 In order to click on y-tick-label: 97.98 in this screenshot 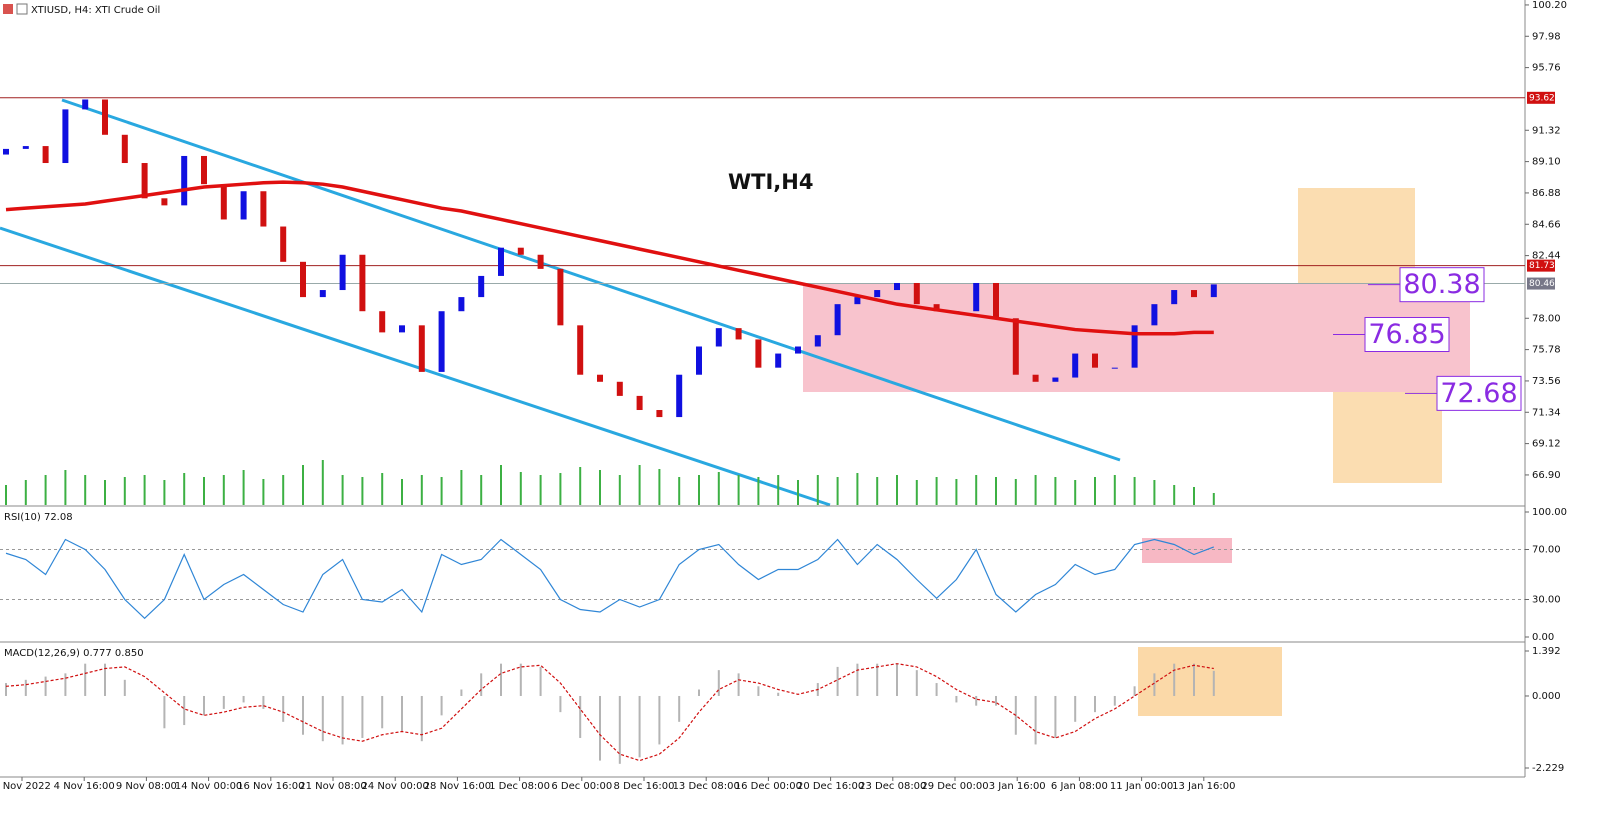, I will do `click(1546, 36)`.